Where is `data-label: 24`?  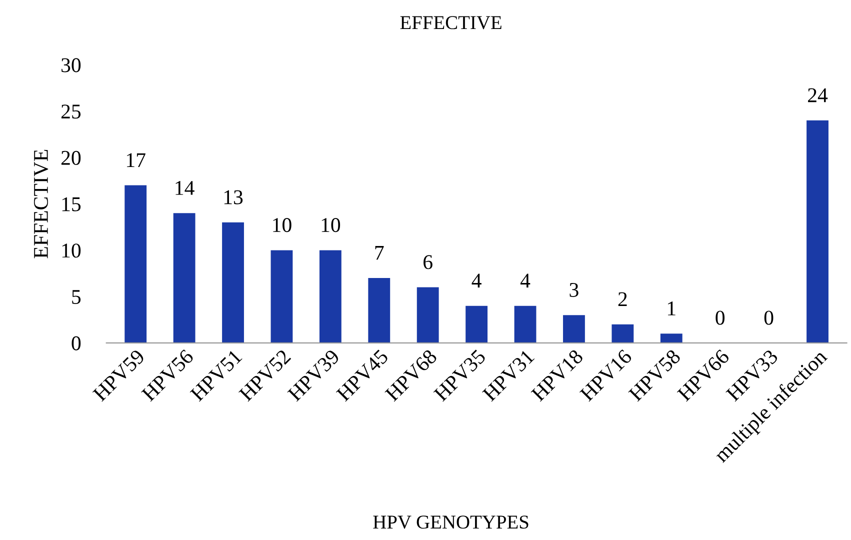
data-label: 24 is located at coordinates (818, 95).